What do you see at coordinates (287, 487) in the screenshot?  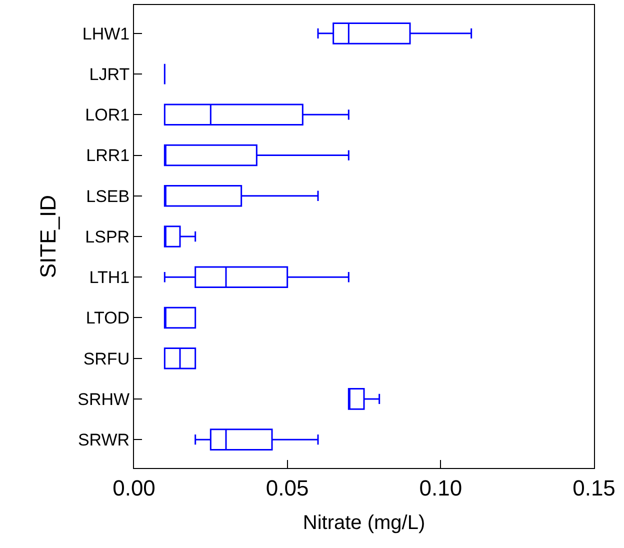 I see `x-tick-label: 0.05` at bounding box center [287, 487].